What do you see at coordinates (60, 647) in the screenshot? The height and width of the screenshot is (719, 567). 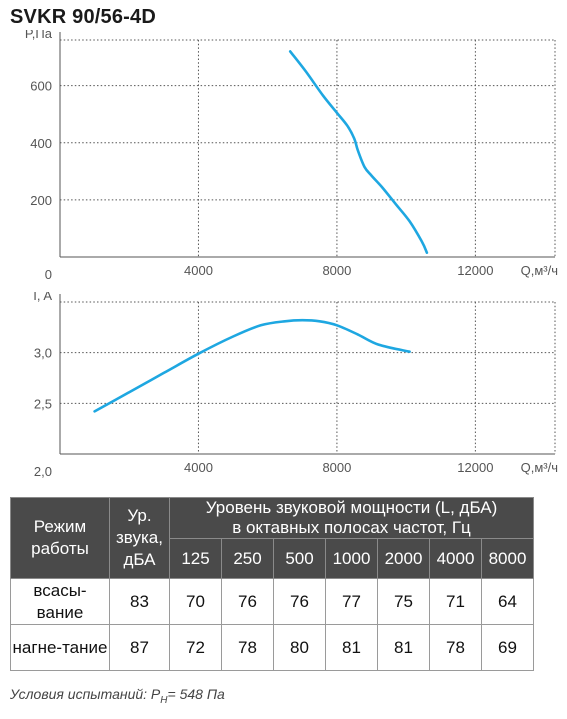 I see `row-mode: нагне-тание` at bounding box center [60, 647].